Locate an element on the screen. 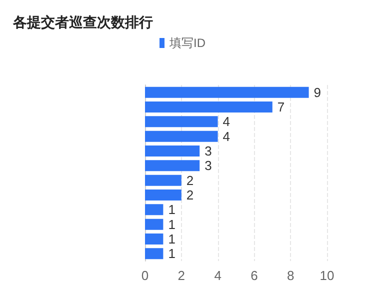 The width and height of the screenshot is (365, 286). x-tick-label: 2 is located at coordinates (182, 275).